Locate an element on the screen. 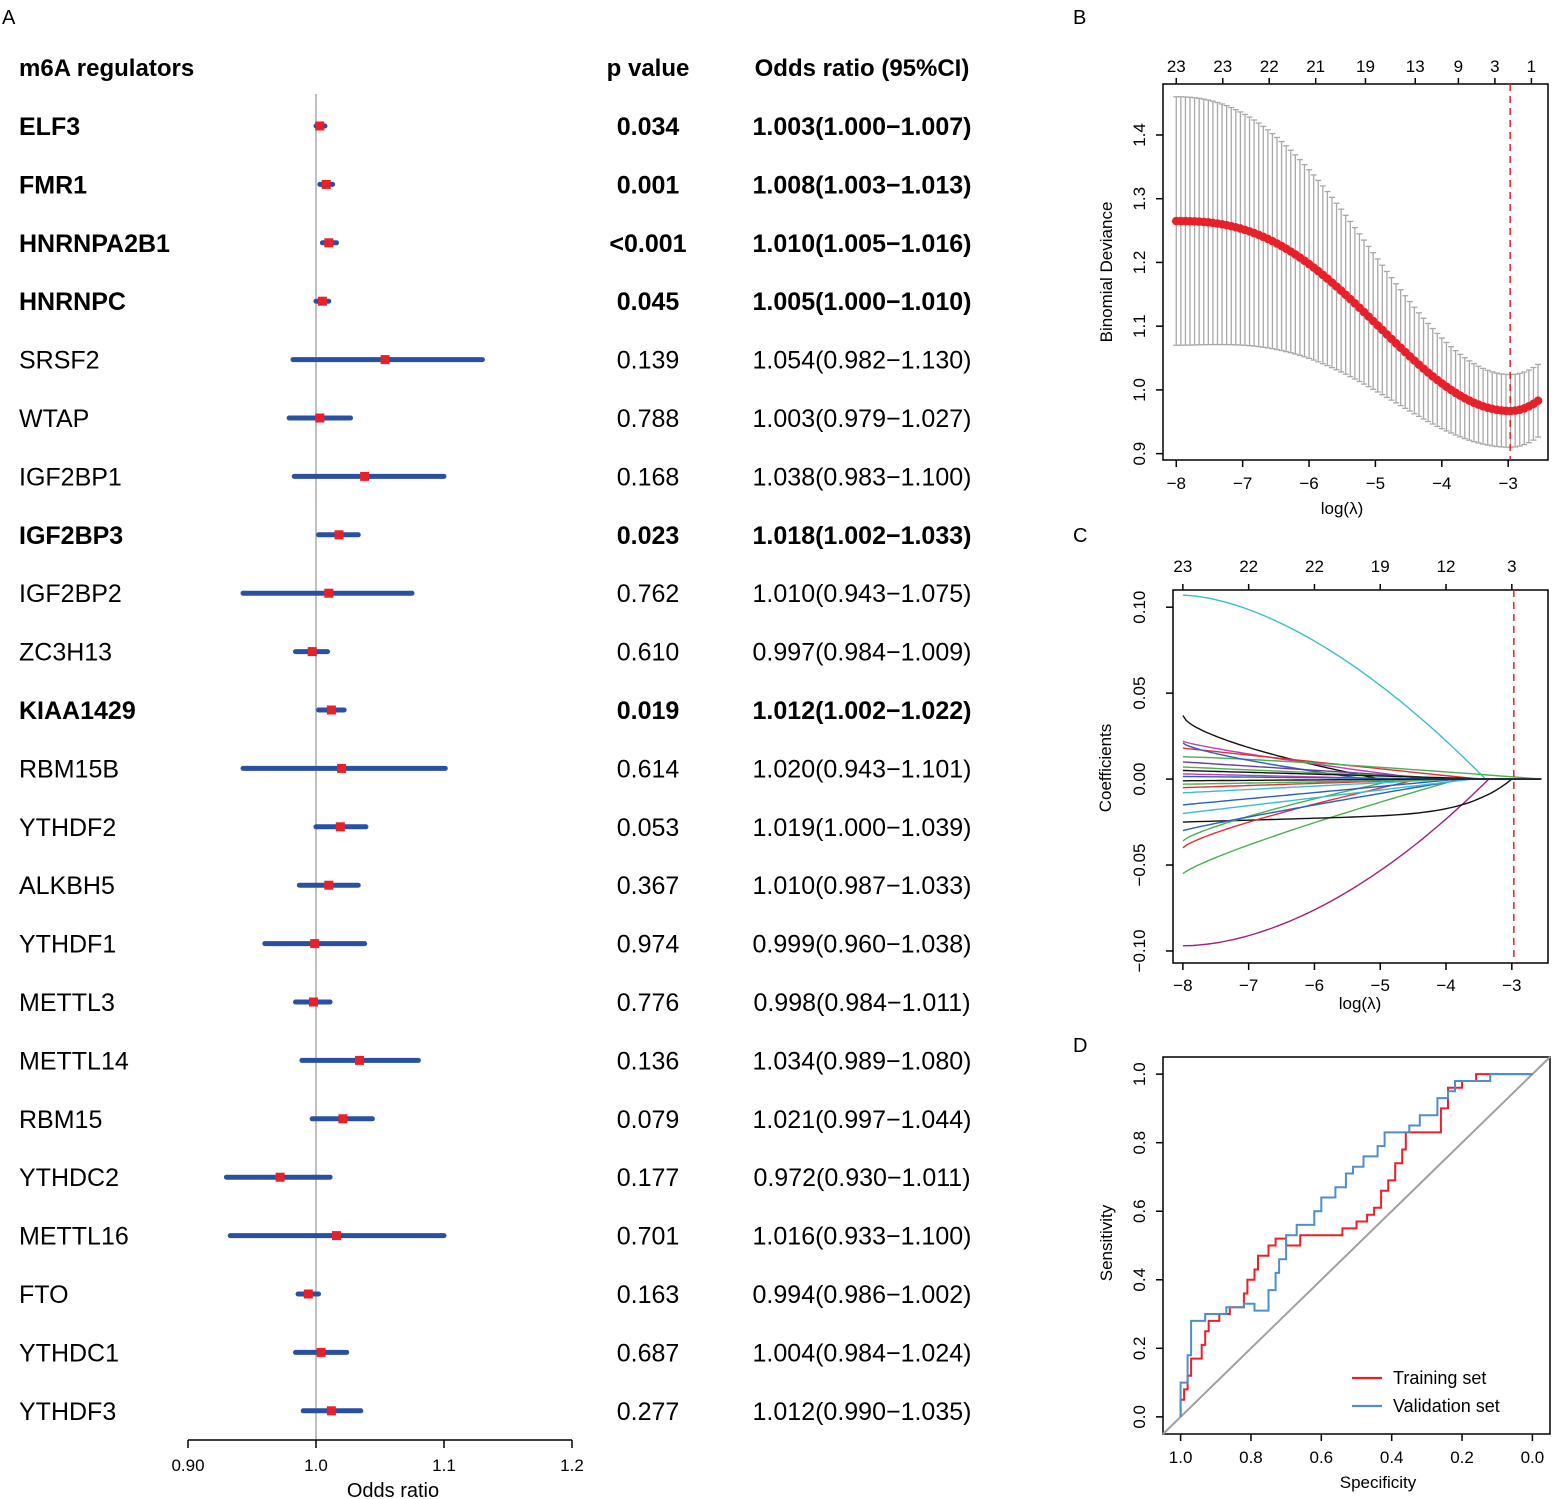 The image size is (1554, 1499). panel-b-y-tick-label: 1.0 is located at coordinates (1139, 390).